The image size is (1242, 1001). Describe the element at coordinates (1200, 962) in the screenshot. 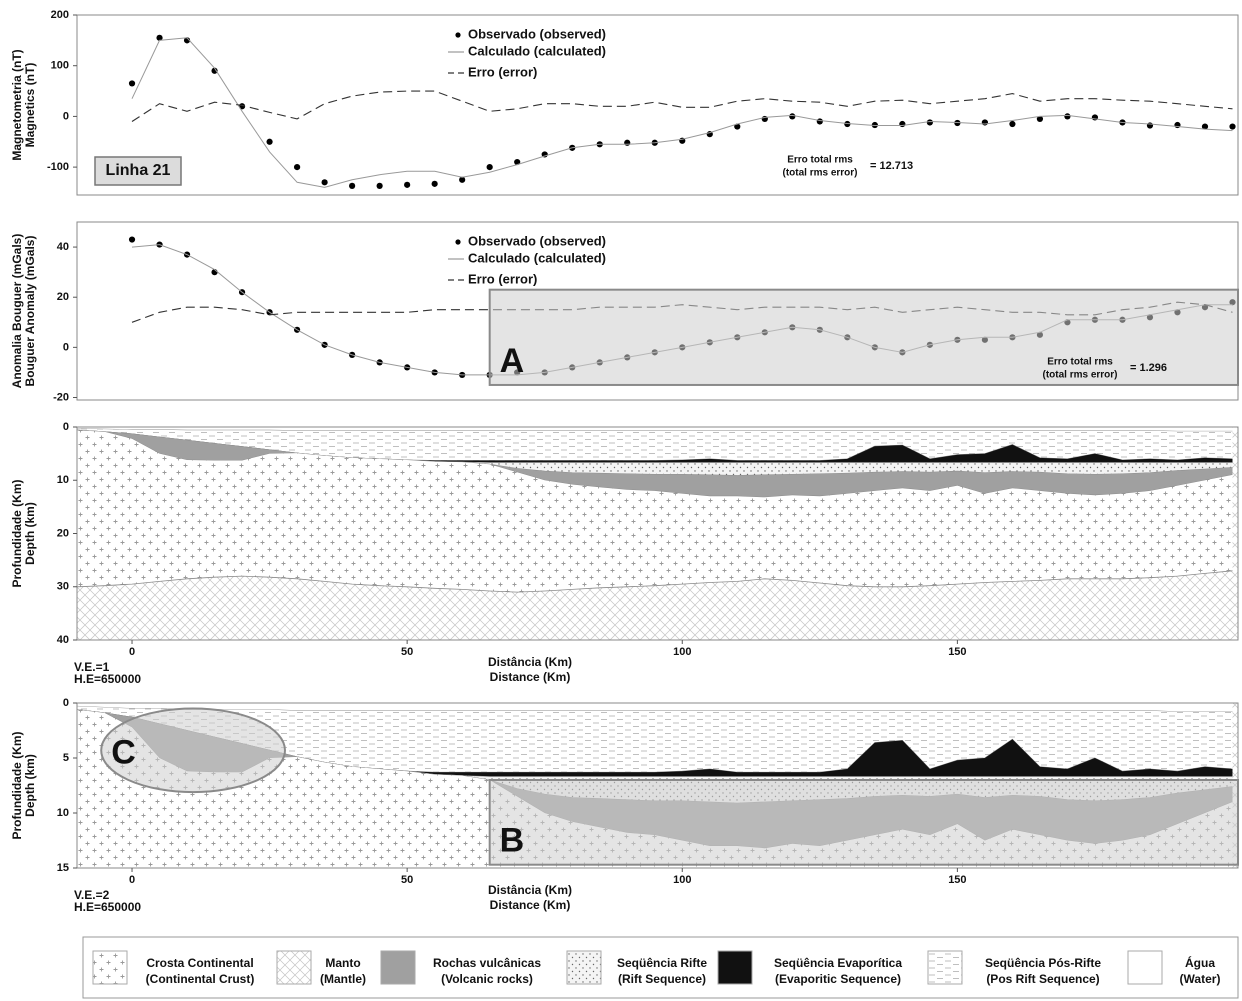

I see `legend-label: Água` at that location.